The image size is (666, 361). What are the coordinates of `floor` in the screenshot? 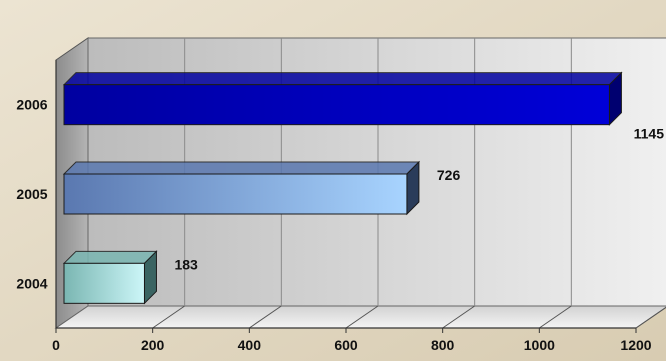 It's located at (360, 317).